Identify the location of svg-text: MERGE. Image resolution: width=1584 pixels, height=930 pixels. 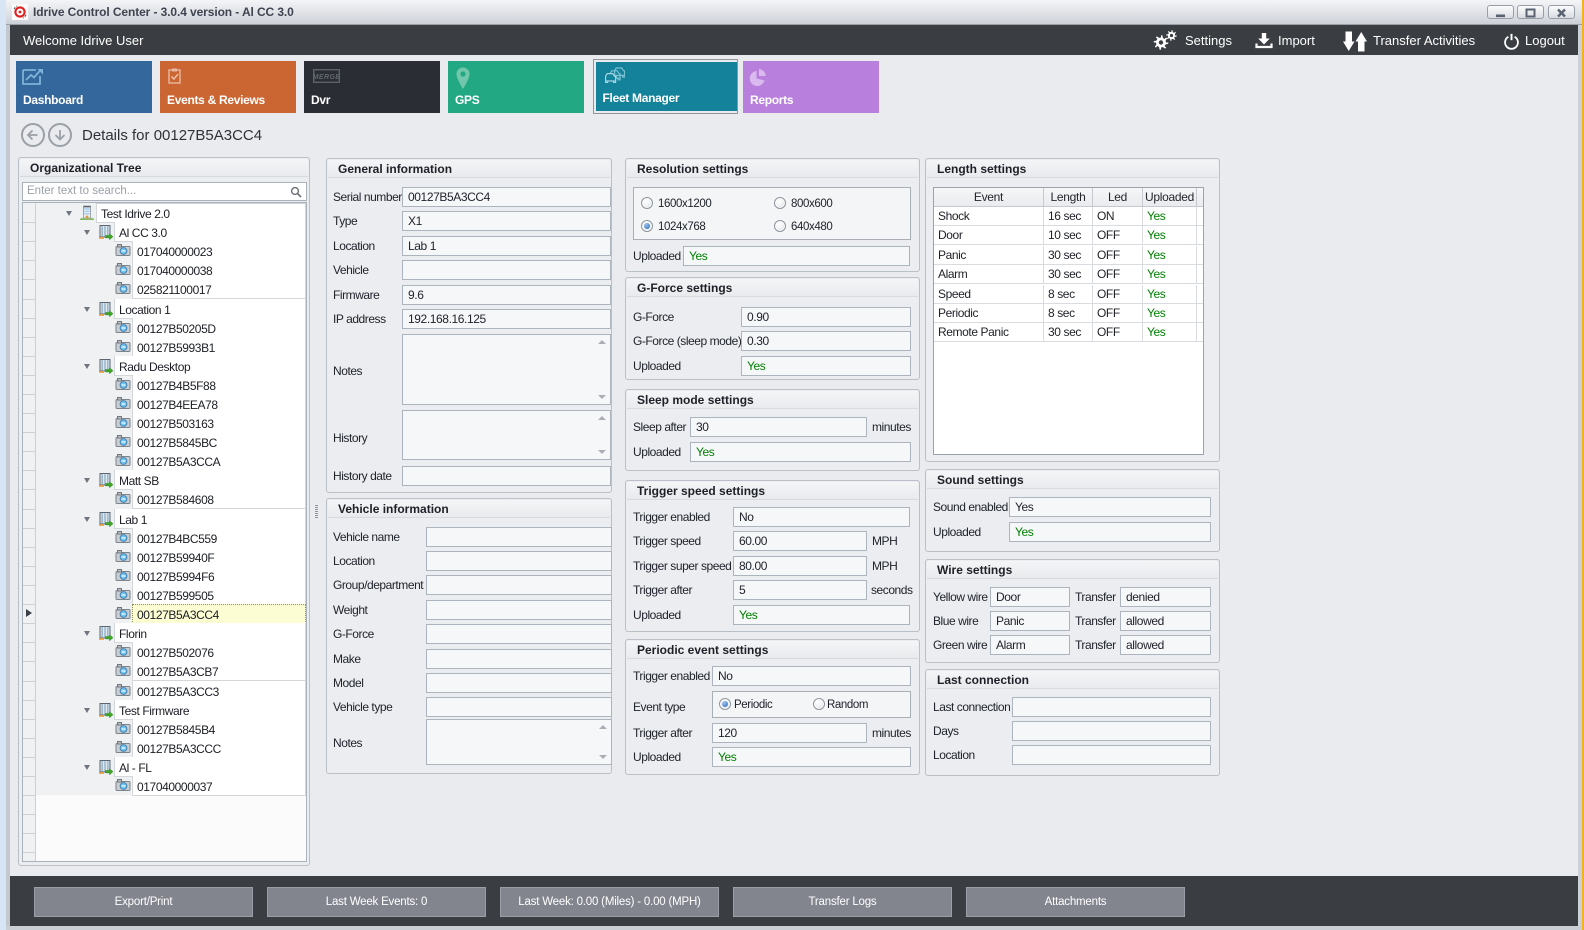
(326, 77).